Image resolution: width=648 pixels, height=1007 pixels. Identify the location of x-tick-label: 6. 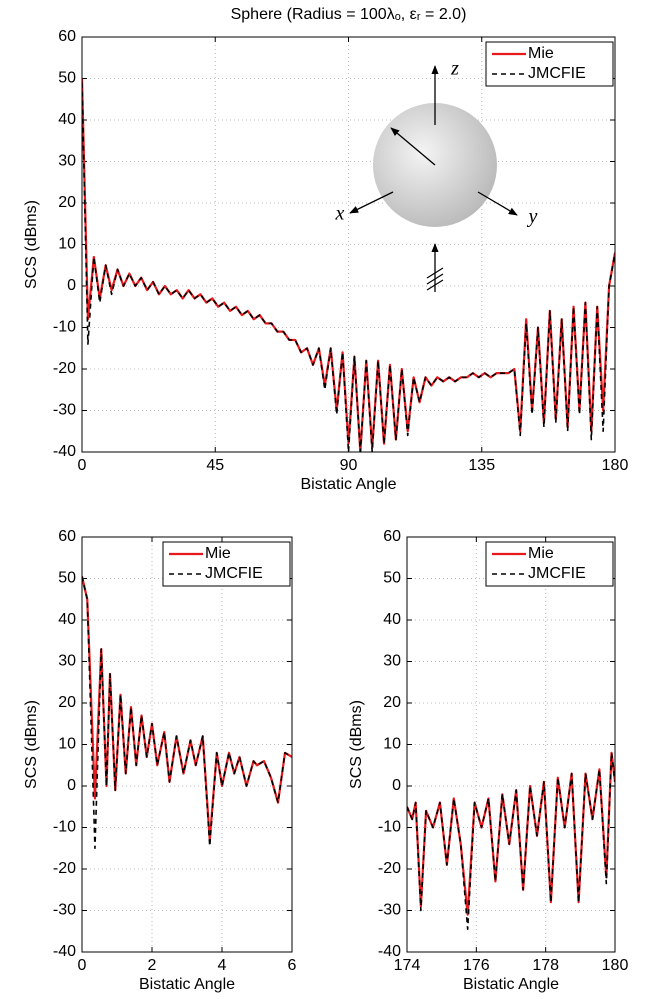
(292, 965).